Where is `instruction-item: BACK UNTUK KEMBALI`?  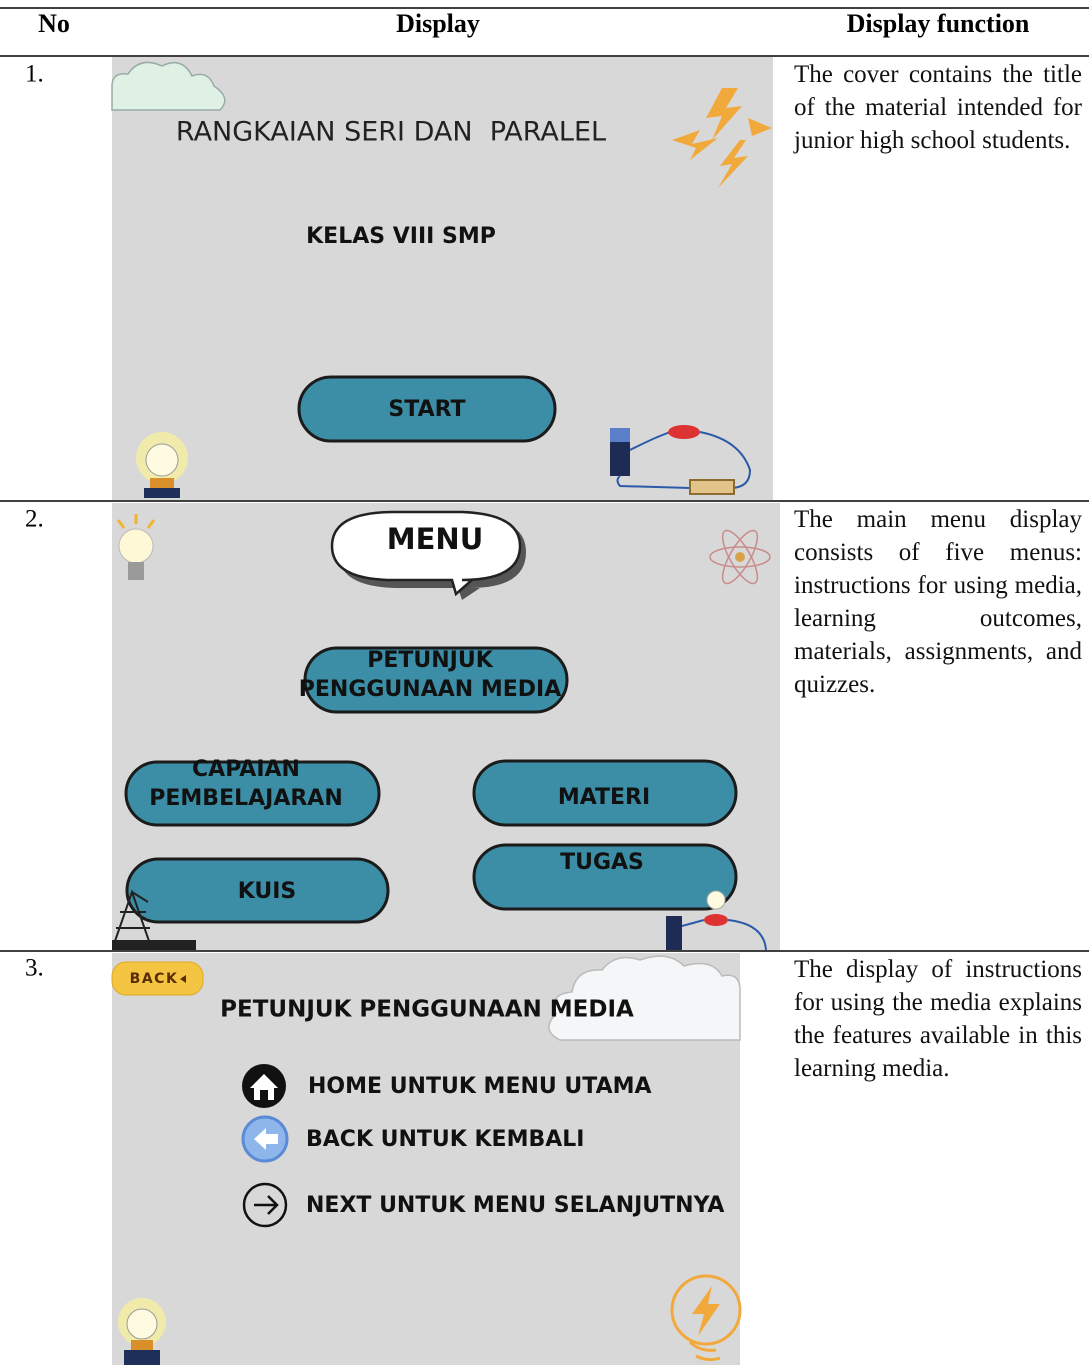 instruction-item: BACK UNTUK KEMBALI is located at coordinates (445, 1139).